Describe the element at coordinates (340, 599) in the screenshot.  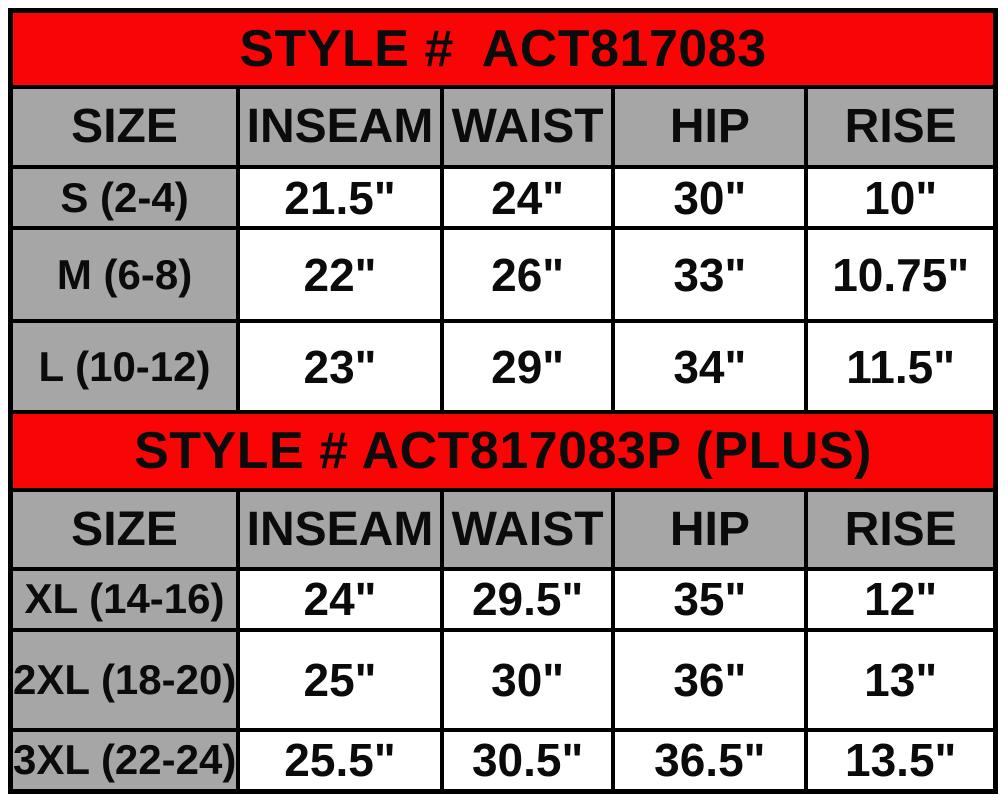
I see `cell-xl-inseam: 24"` at that location.